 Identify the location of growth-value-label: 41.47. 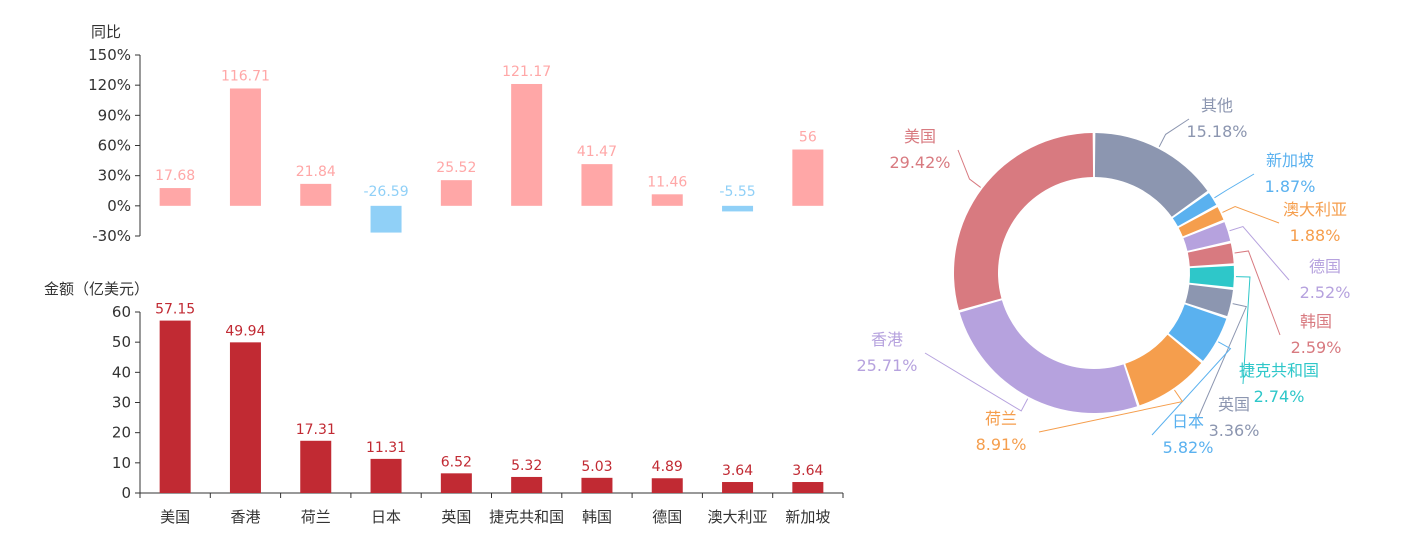
(597, 152).